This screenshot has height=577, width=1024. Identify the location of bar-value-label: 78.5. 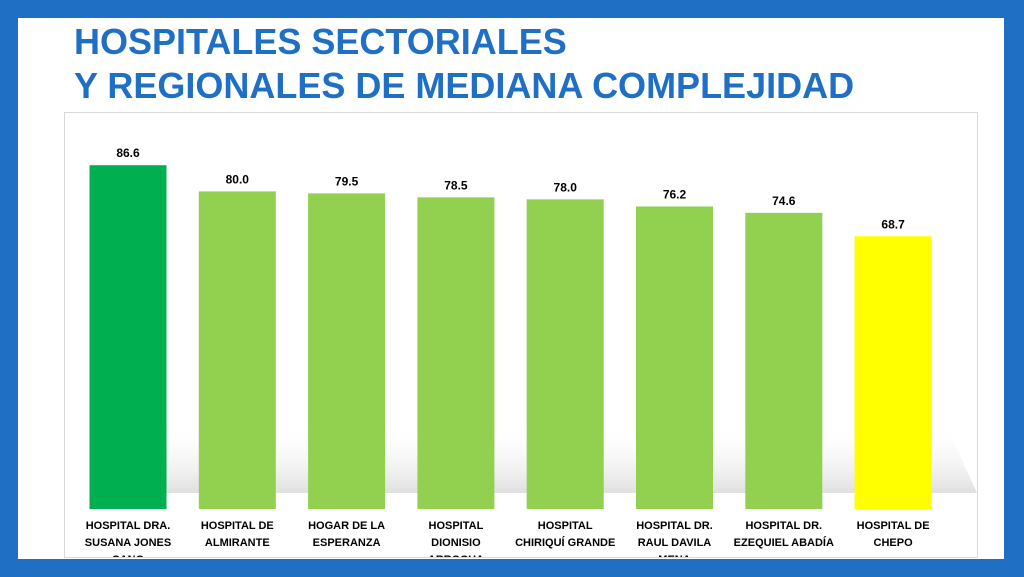
(456, 185).